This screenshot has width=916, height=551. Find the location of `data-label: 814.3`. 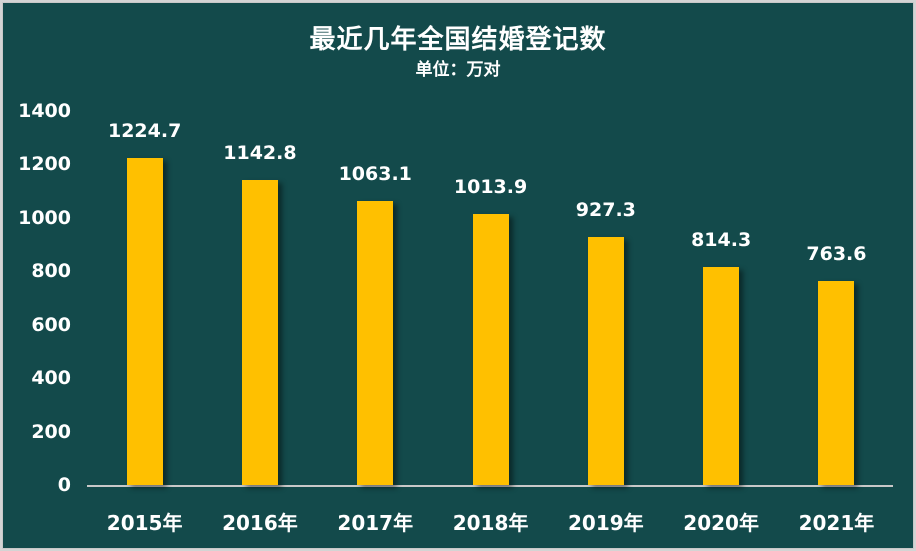

data-label: 814.3 is located at coordinates (721, 240).